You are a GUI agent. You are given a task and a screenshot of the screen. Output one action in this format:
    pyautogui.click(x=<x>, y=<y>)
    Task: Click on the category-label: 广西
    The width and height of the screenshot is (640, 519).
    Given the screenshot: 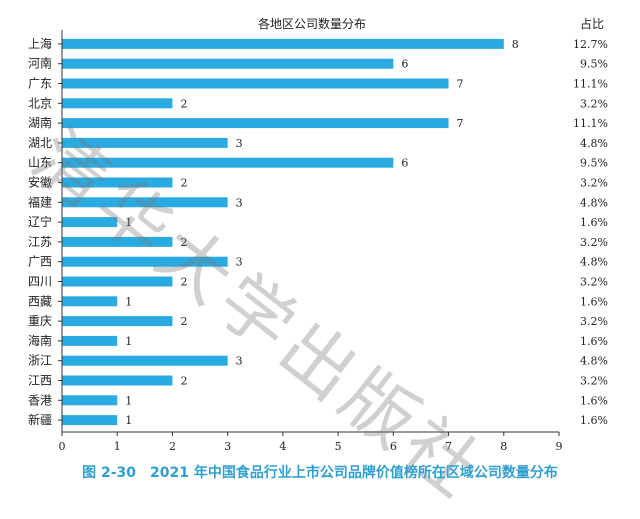 What is the action you would take?
    pyautogui.click(x=40, y=262)
    